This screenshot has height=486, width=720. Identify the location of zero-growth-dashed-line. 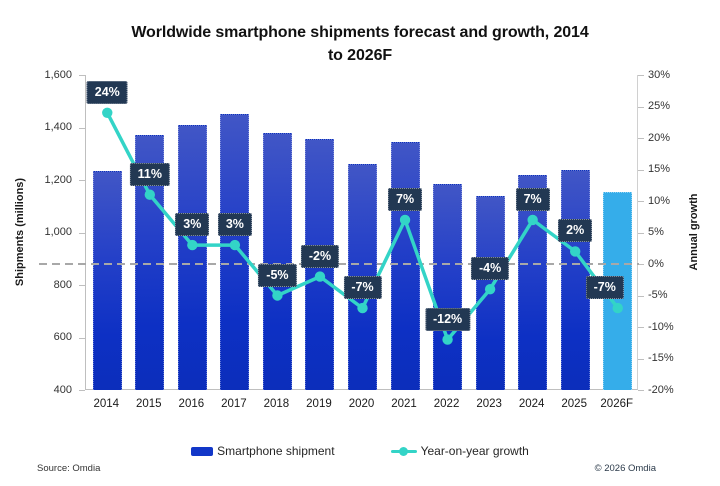
(339, 264).